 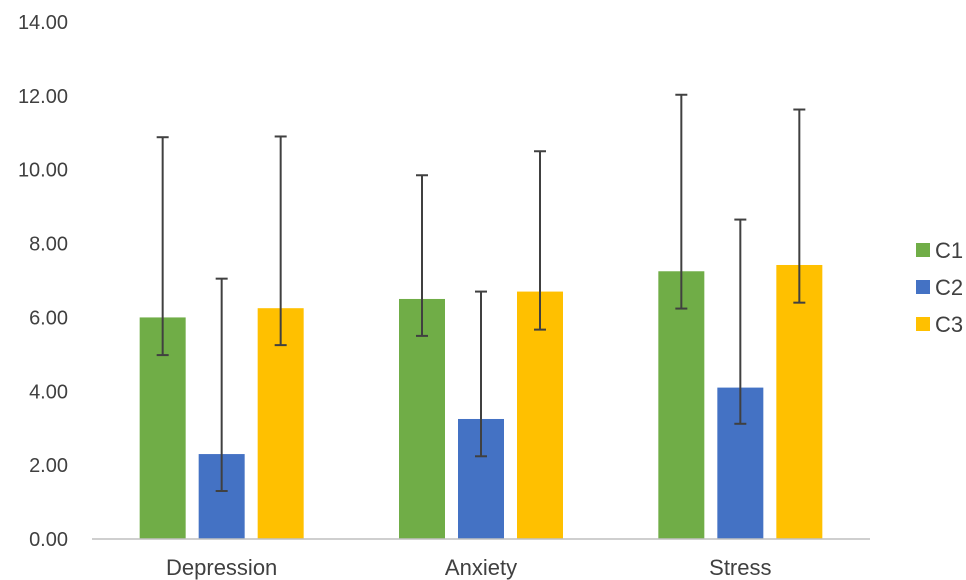 I want to click on y-axis-ticks: 0.00 2.00 4.00 6.00 8.00 10.00 12.00 14.00, so click(x=43, y=281).